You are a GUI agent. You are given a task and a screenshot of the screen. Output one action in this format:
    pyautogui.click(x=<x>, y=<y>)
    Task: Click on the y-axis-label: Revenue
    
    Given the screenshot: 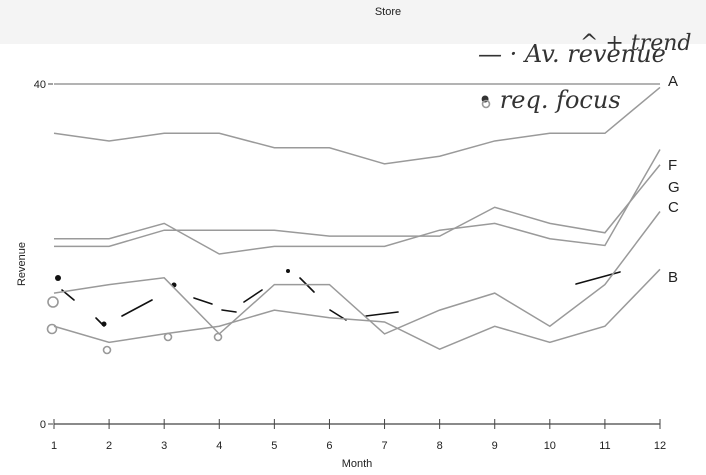 What is the action you would take?
    pyautogui.click(x=22, y=264)
    